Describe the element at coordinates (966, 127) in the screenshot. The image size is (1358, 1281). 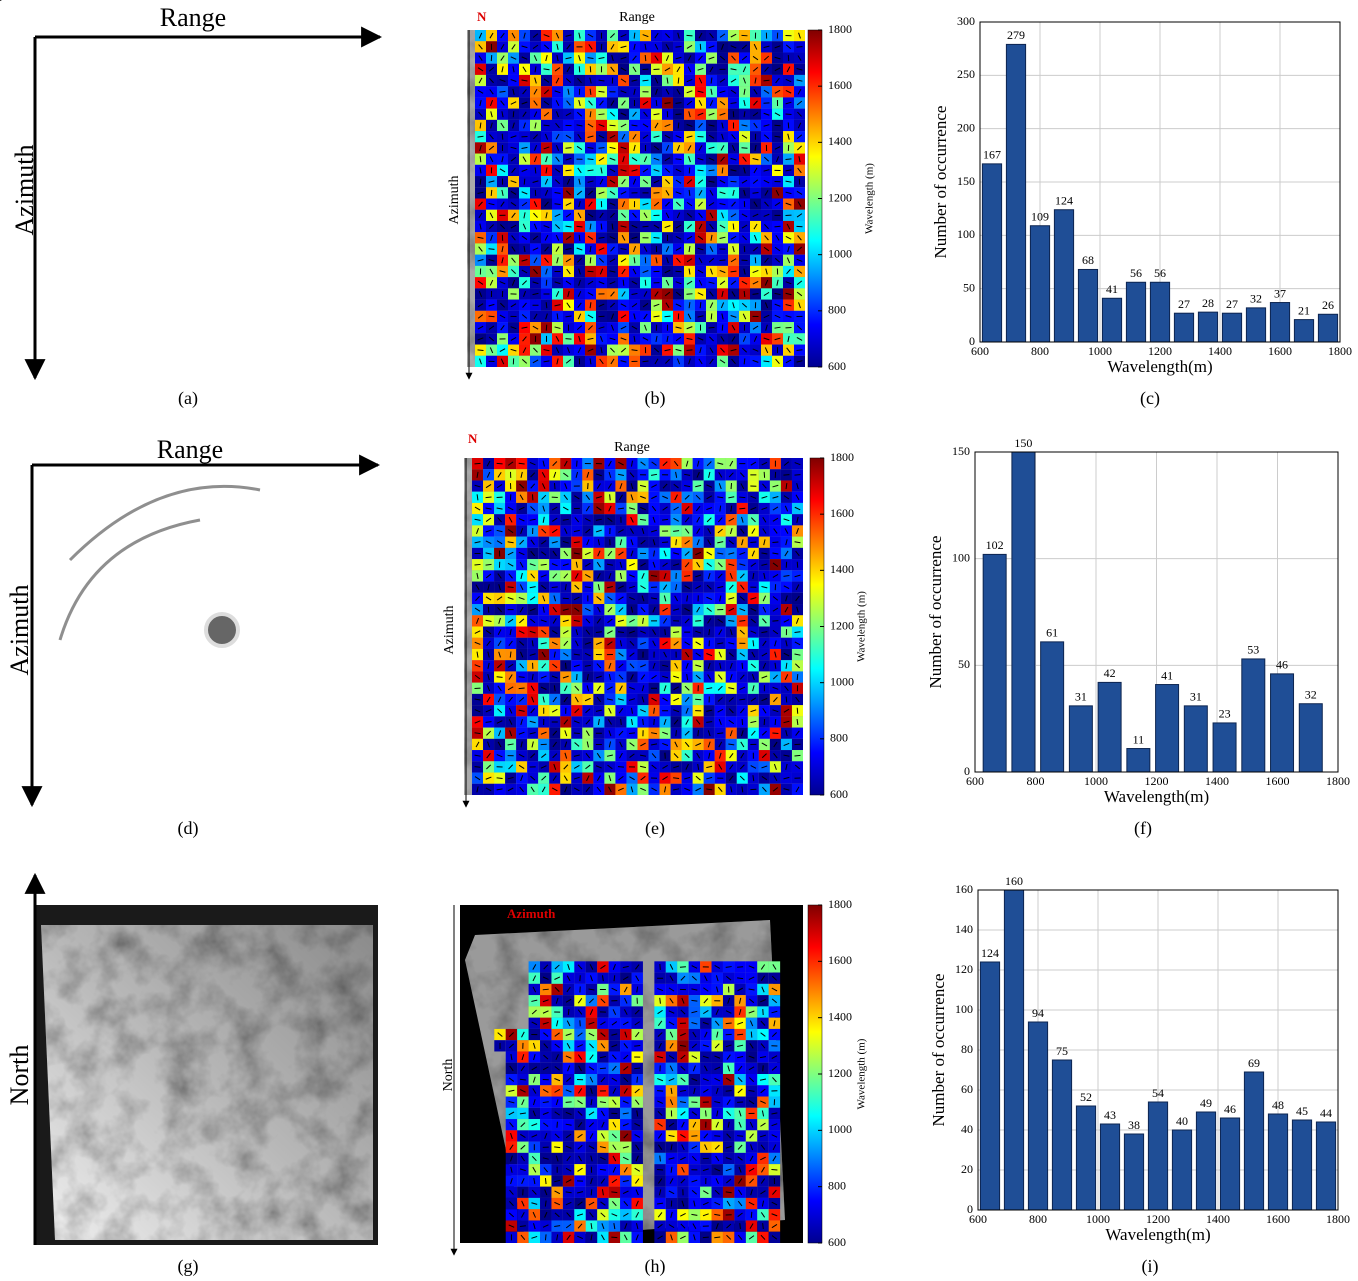
I see `y-tick-label: 200` at that location.